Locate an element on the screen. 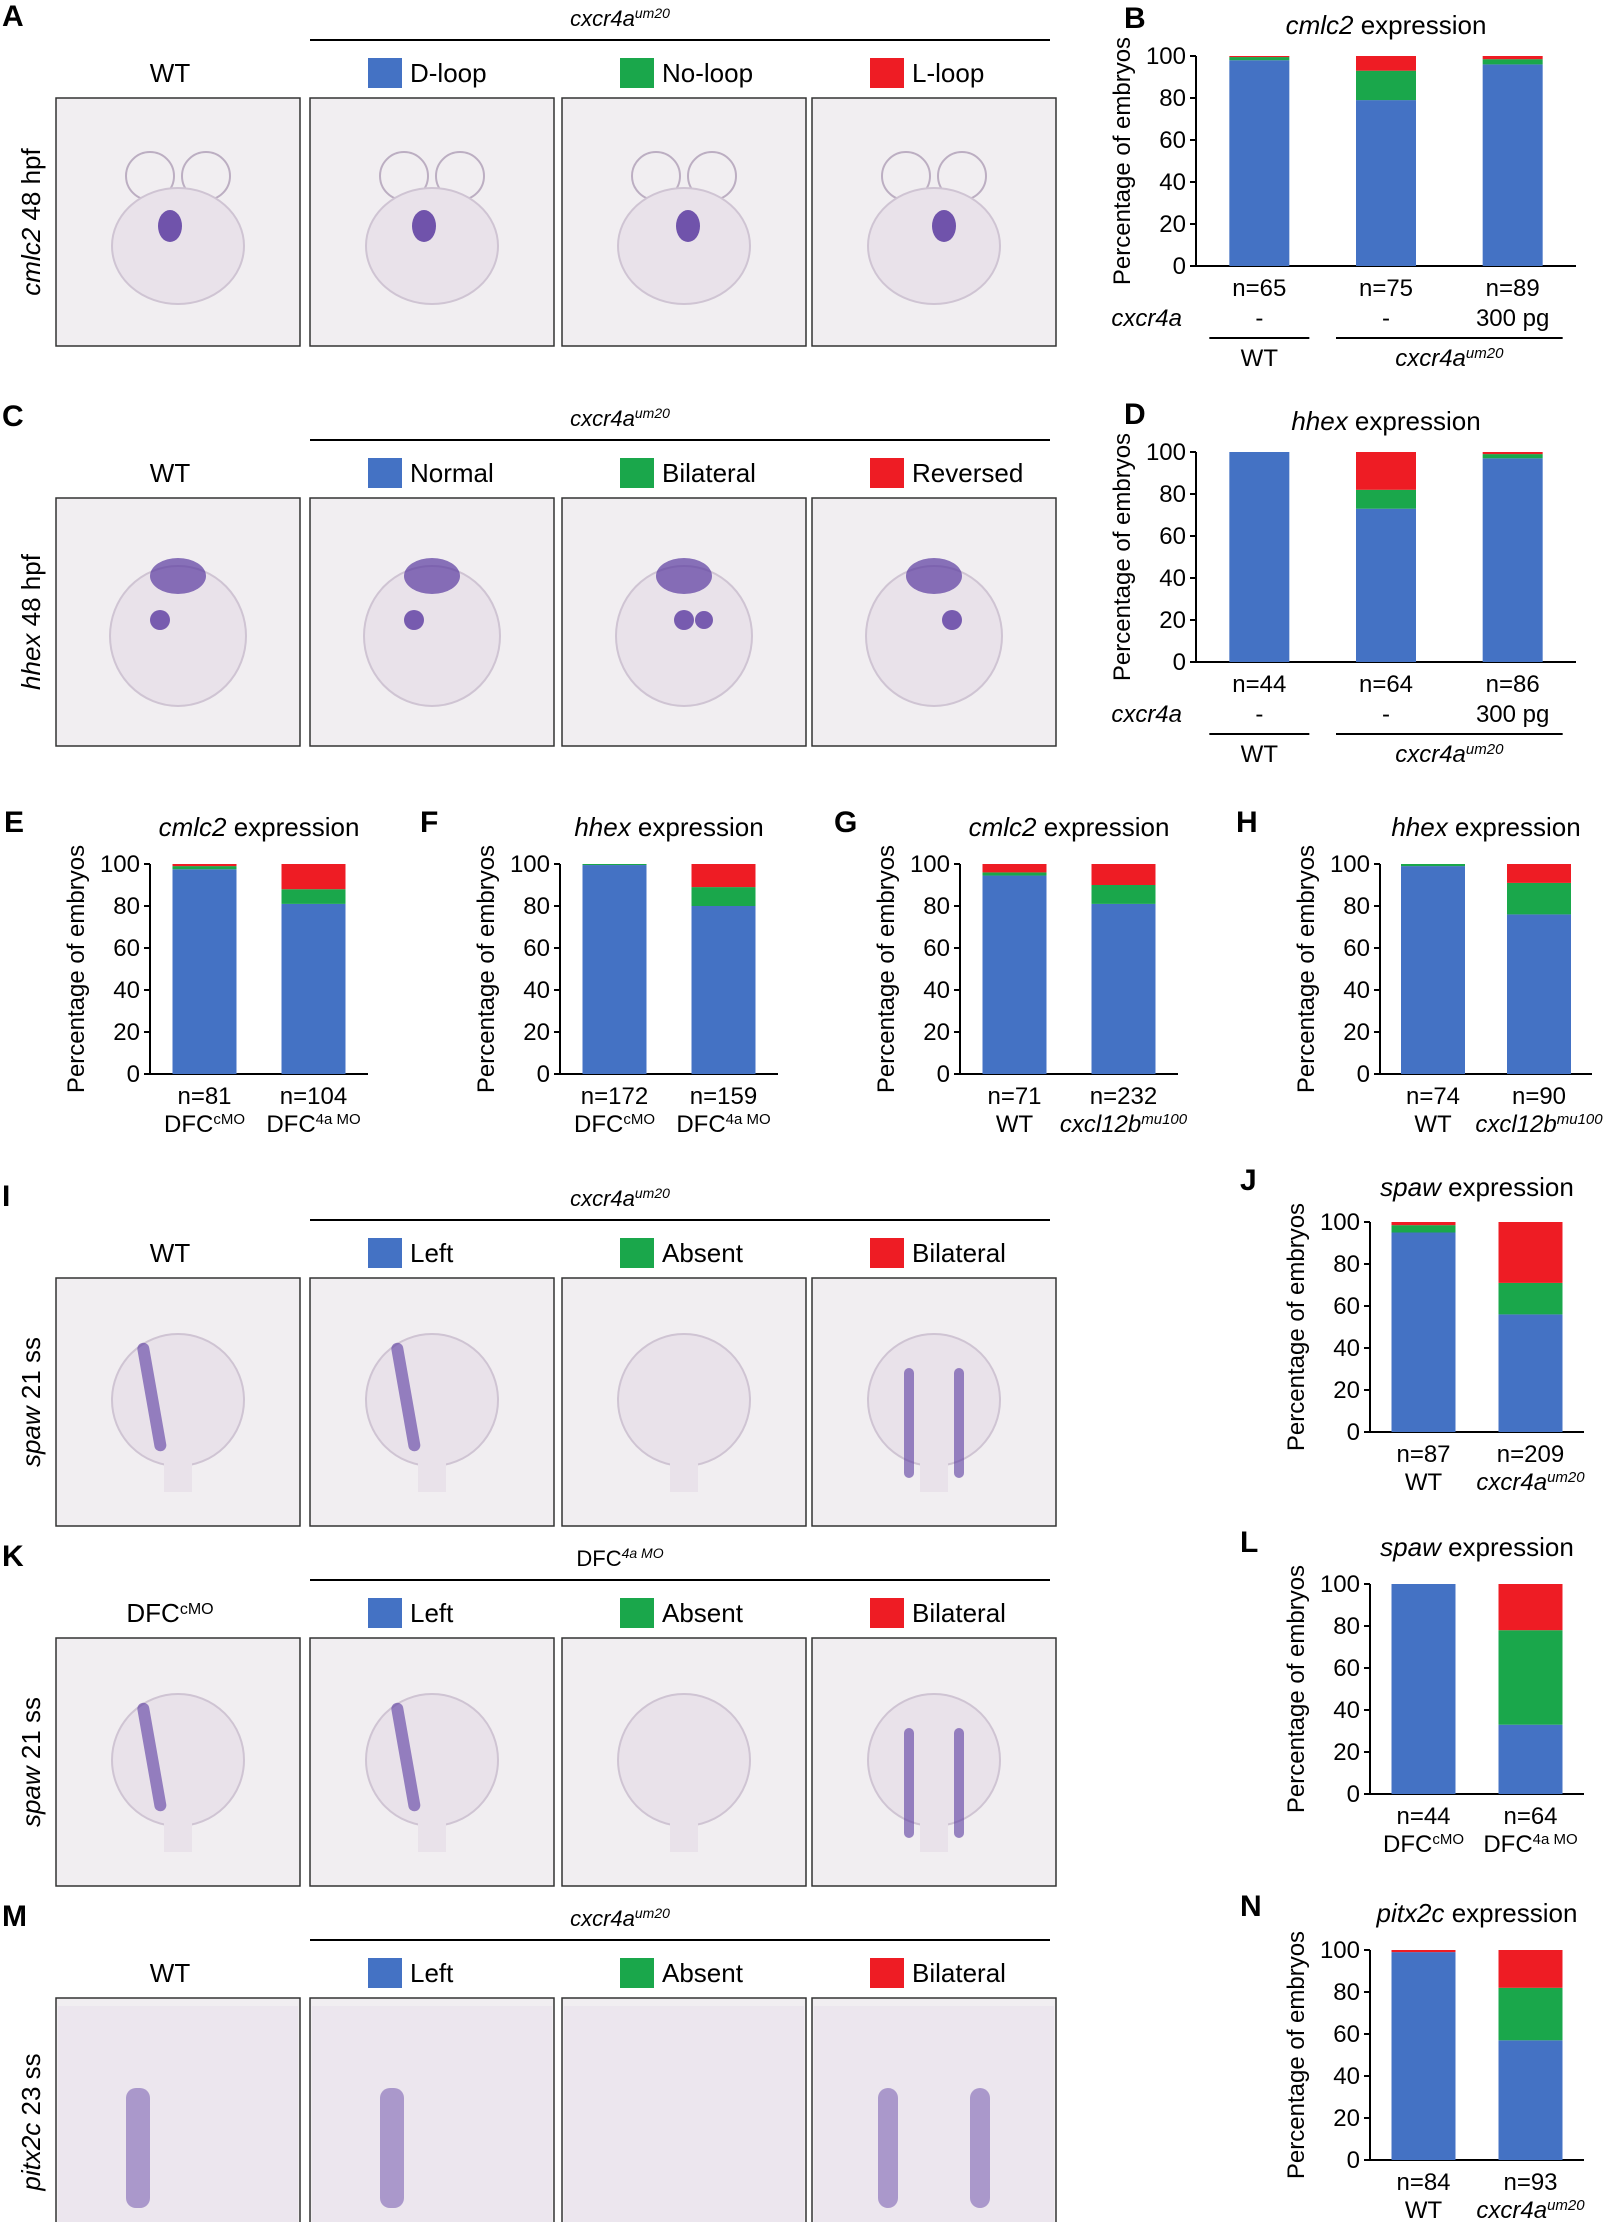 Image resolution: width=1614 pixels, height=2222 pixels. x-tick-label: n=86 is located at coordinates (1513, 684).